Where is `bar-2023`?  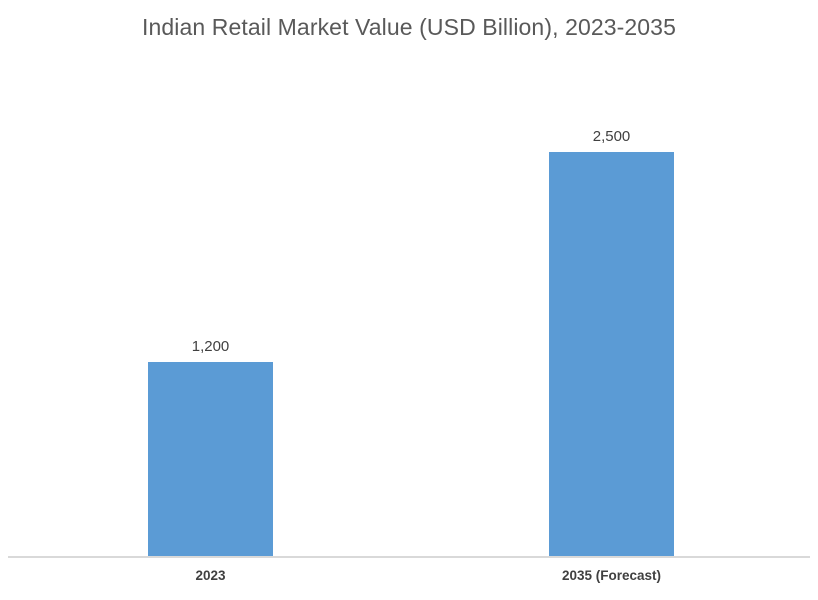 bar-2023 is located at coordinates (210, 459).